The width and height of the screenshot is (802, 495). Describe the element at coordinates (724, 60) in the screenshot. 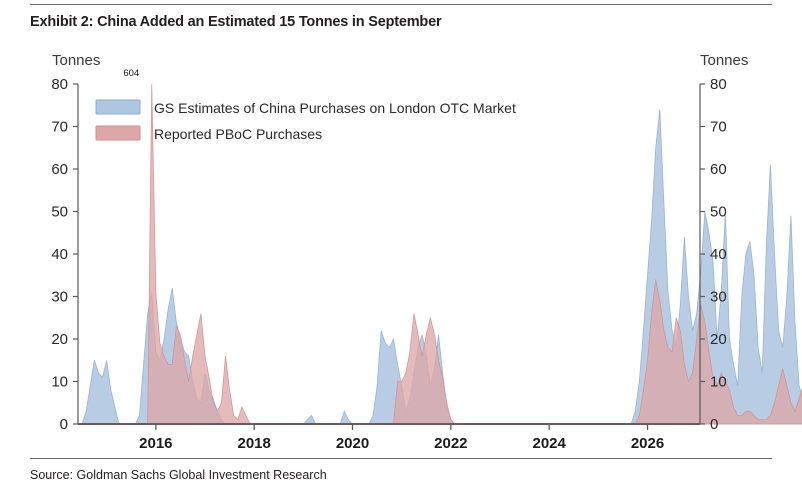

I see `right-axis-unit-label: Tonnes` at that location.